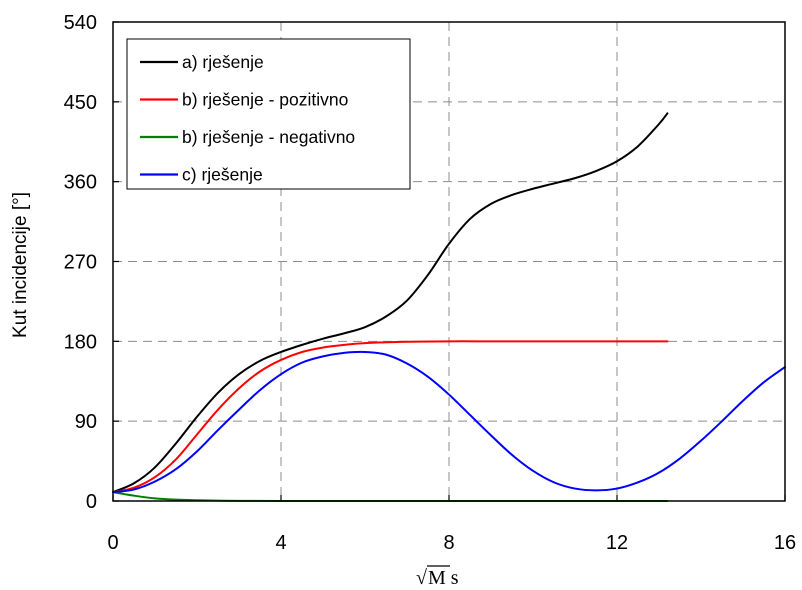 Image resolution: width=802 pixels, height=590 pixels. I want to click on x-tick-label-8: 8, so click(448, 543).